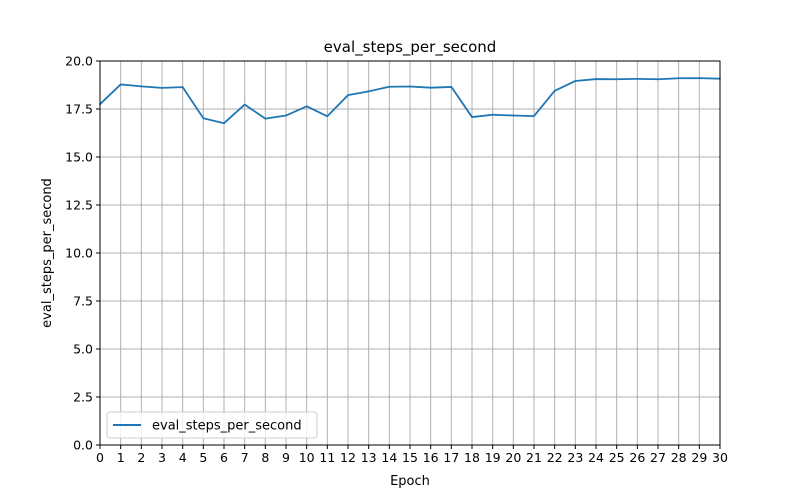 This screenshot has width=800, height=500. I want to click on x-tick-label: 19, so click(493, 457).